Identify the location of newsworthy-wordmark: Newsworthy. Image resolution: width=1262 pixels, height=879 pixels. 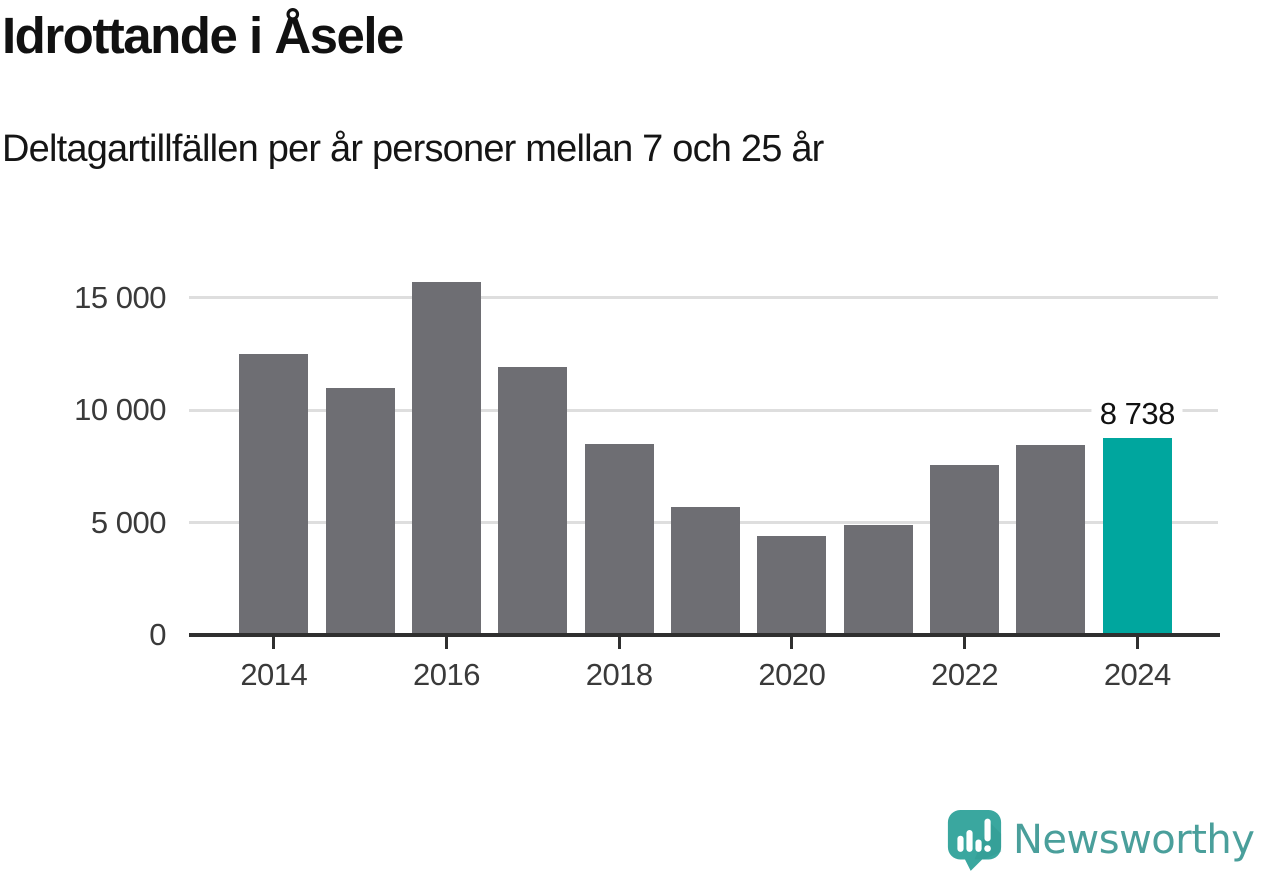
(1134, 839).